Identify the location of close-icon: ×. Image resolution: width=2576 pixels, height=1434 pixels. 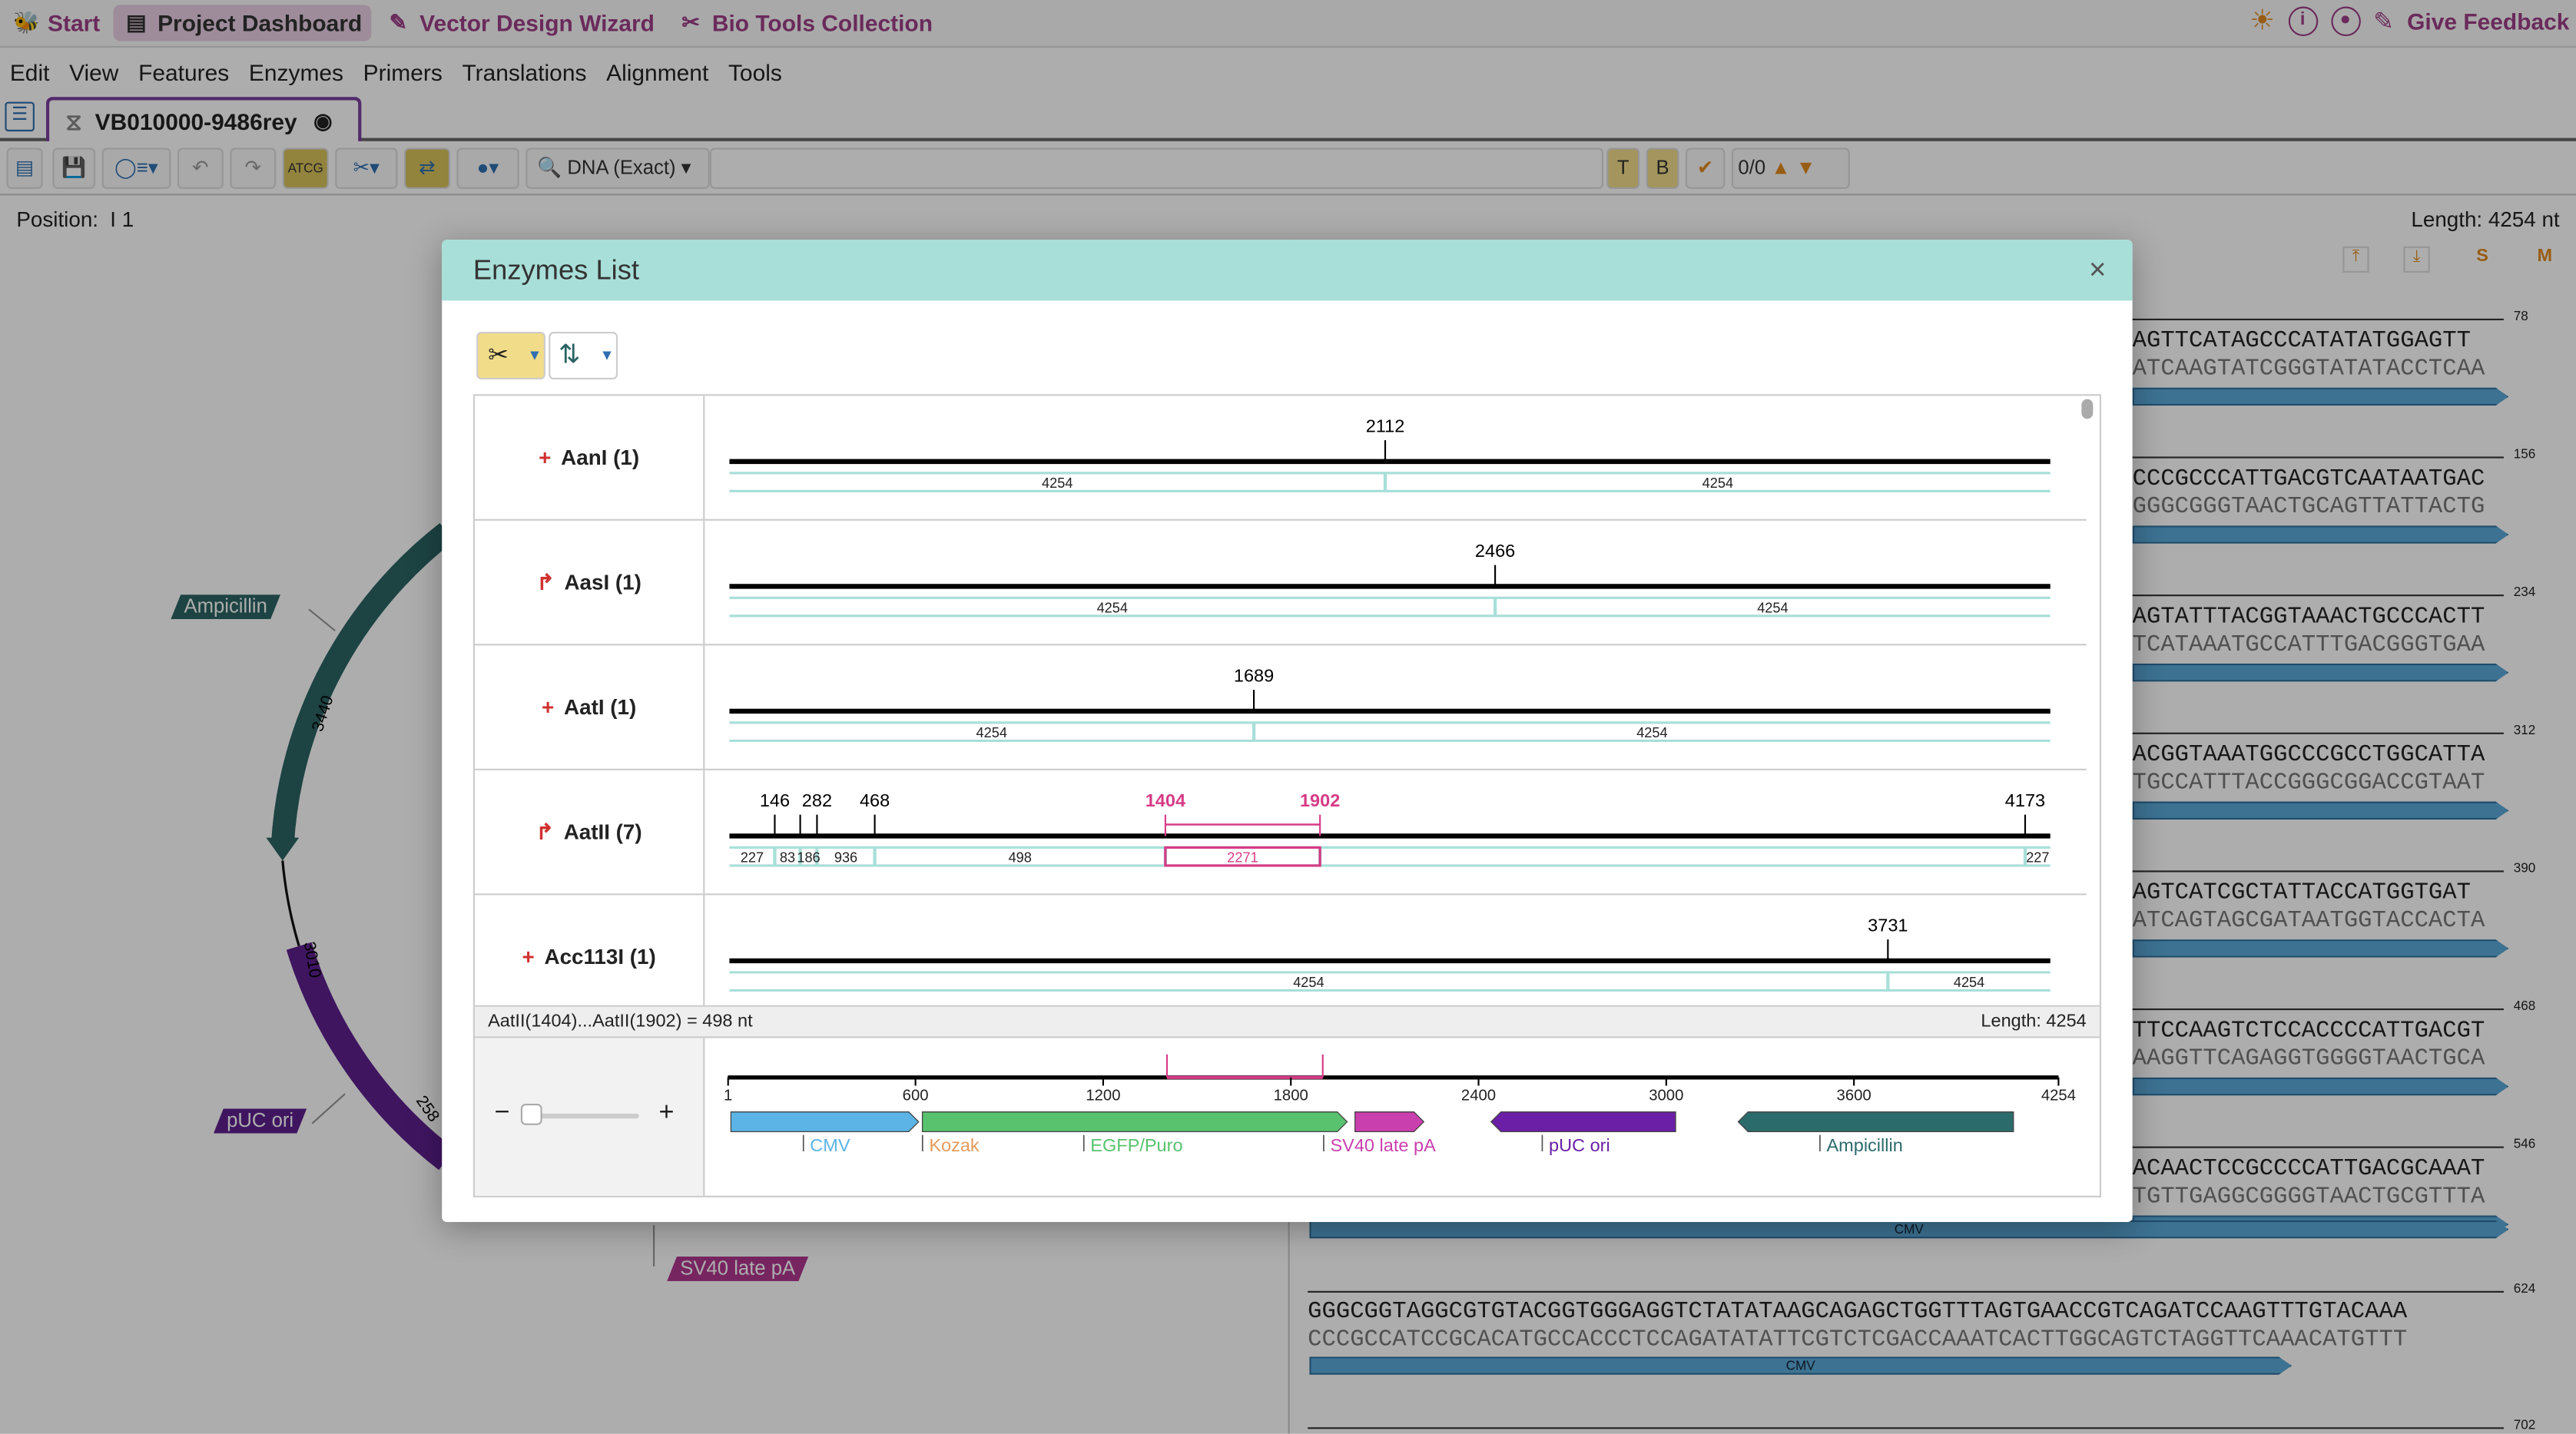
(2097, 269).